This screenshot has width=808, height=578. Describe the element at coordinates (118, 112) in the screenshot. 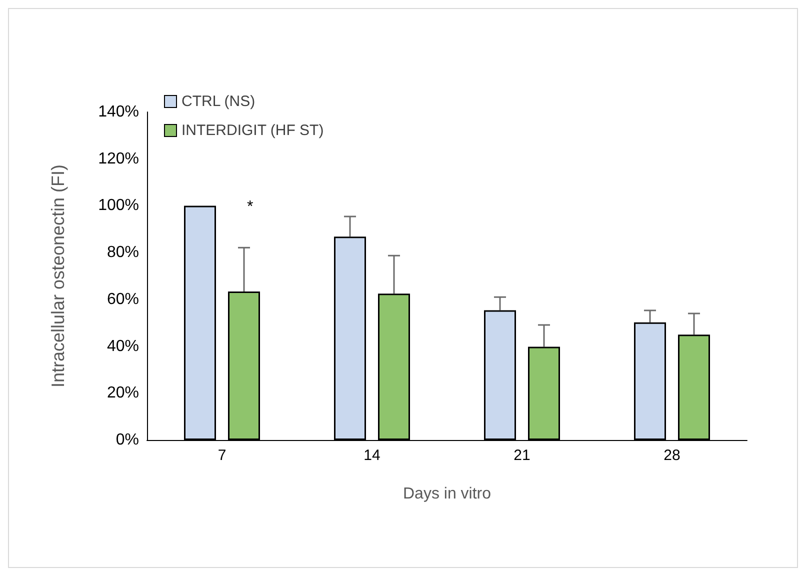

I see `y-tick-label: 140%` at that location.